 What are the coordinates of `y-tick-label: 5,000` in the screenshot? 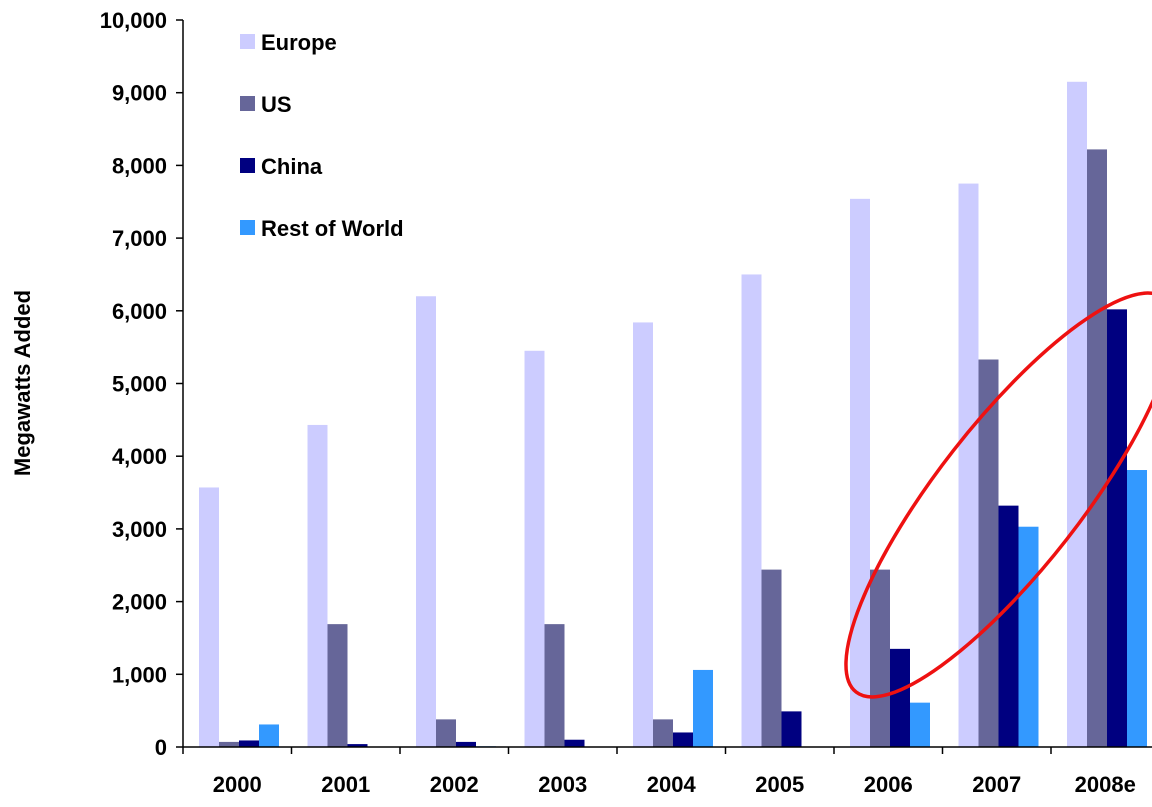 It's located at (139, 384).